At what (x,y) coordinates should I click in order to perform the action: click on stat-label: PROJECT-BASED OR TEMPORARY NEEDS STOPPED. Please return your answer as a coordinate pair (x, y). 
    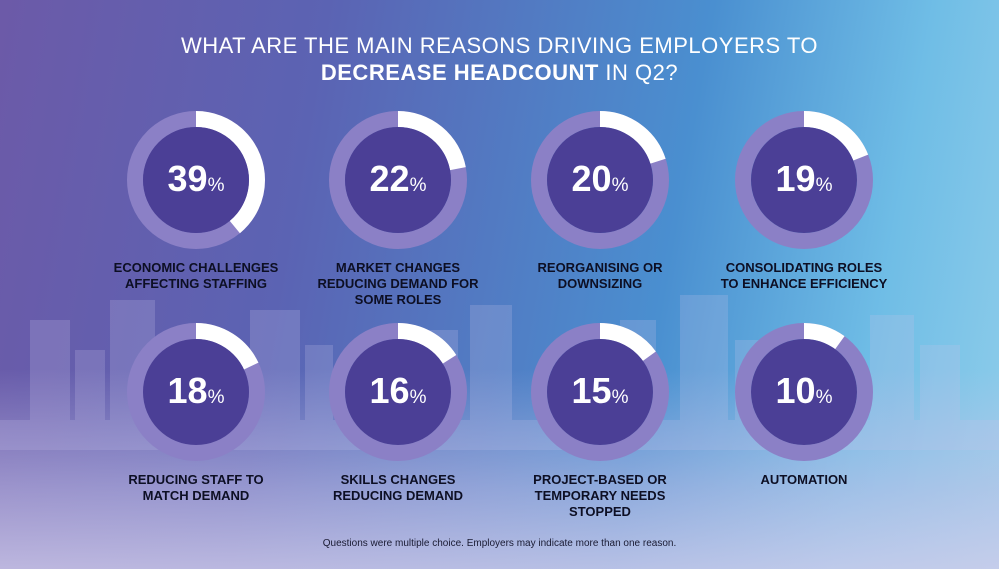
    Looking at the image, I should click on (600, 496).